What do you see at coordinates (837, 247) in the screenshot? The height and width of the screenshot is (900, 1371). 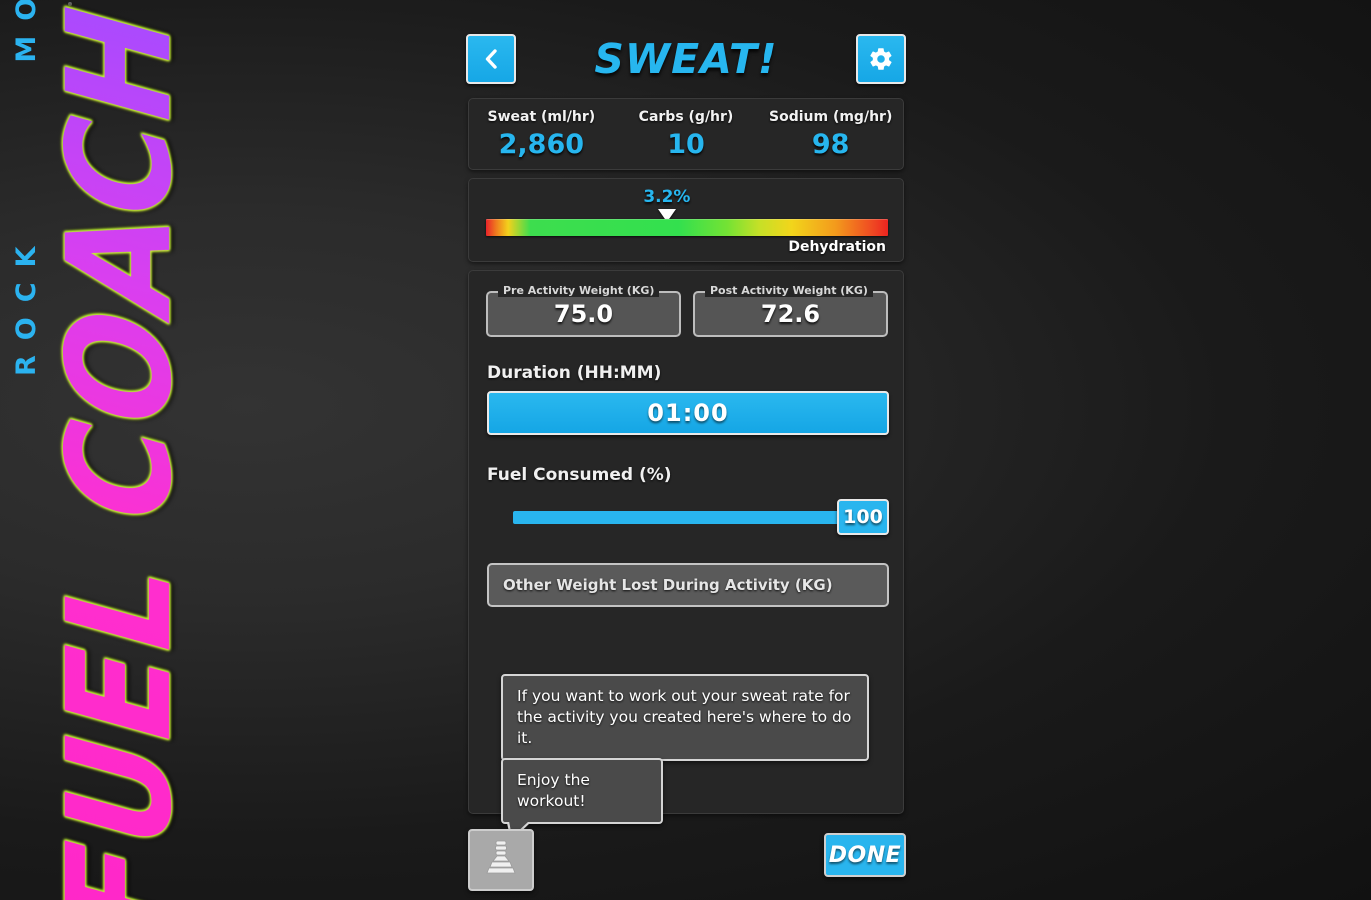 I see `gauge-caption: Dehydration` at bounding box center [837, 247].